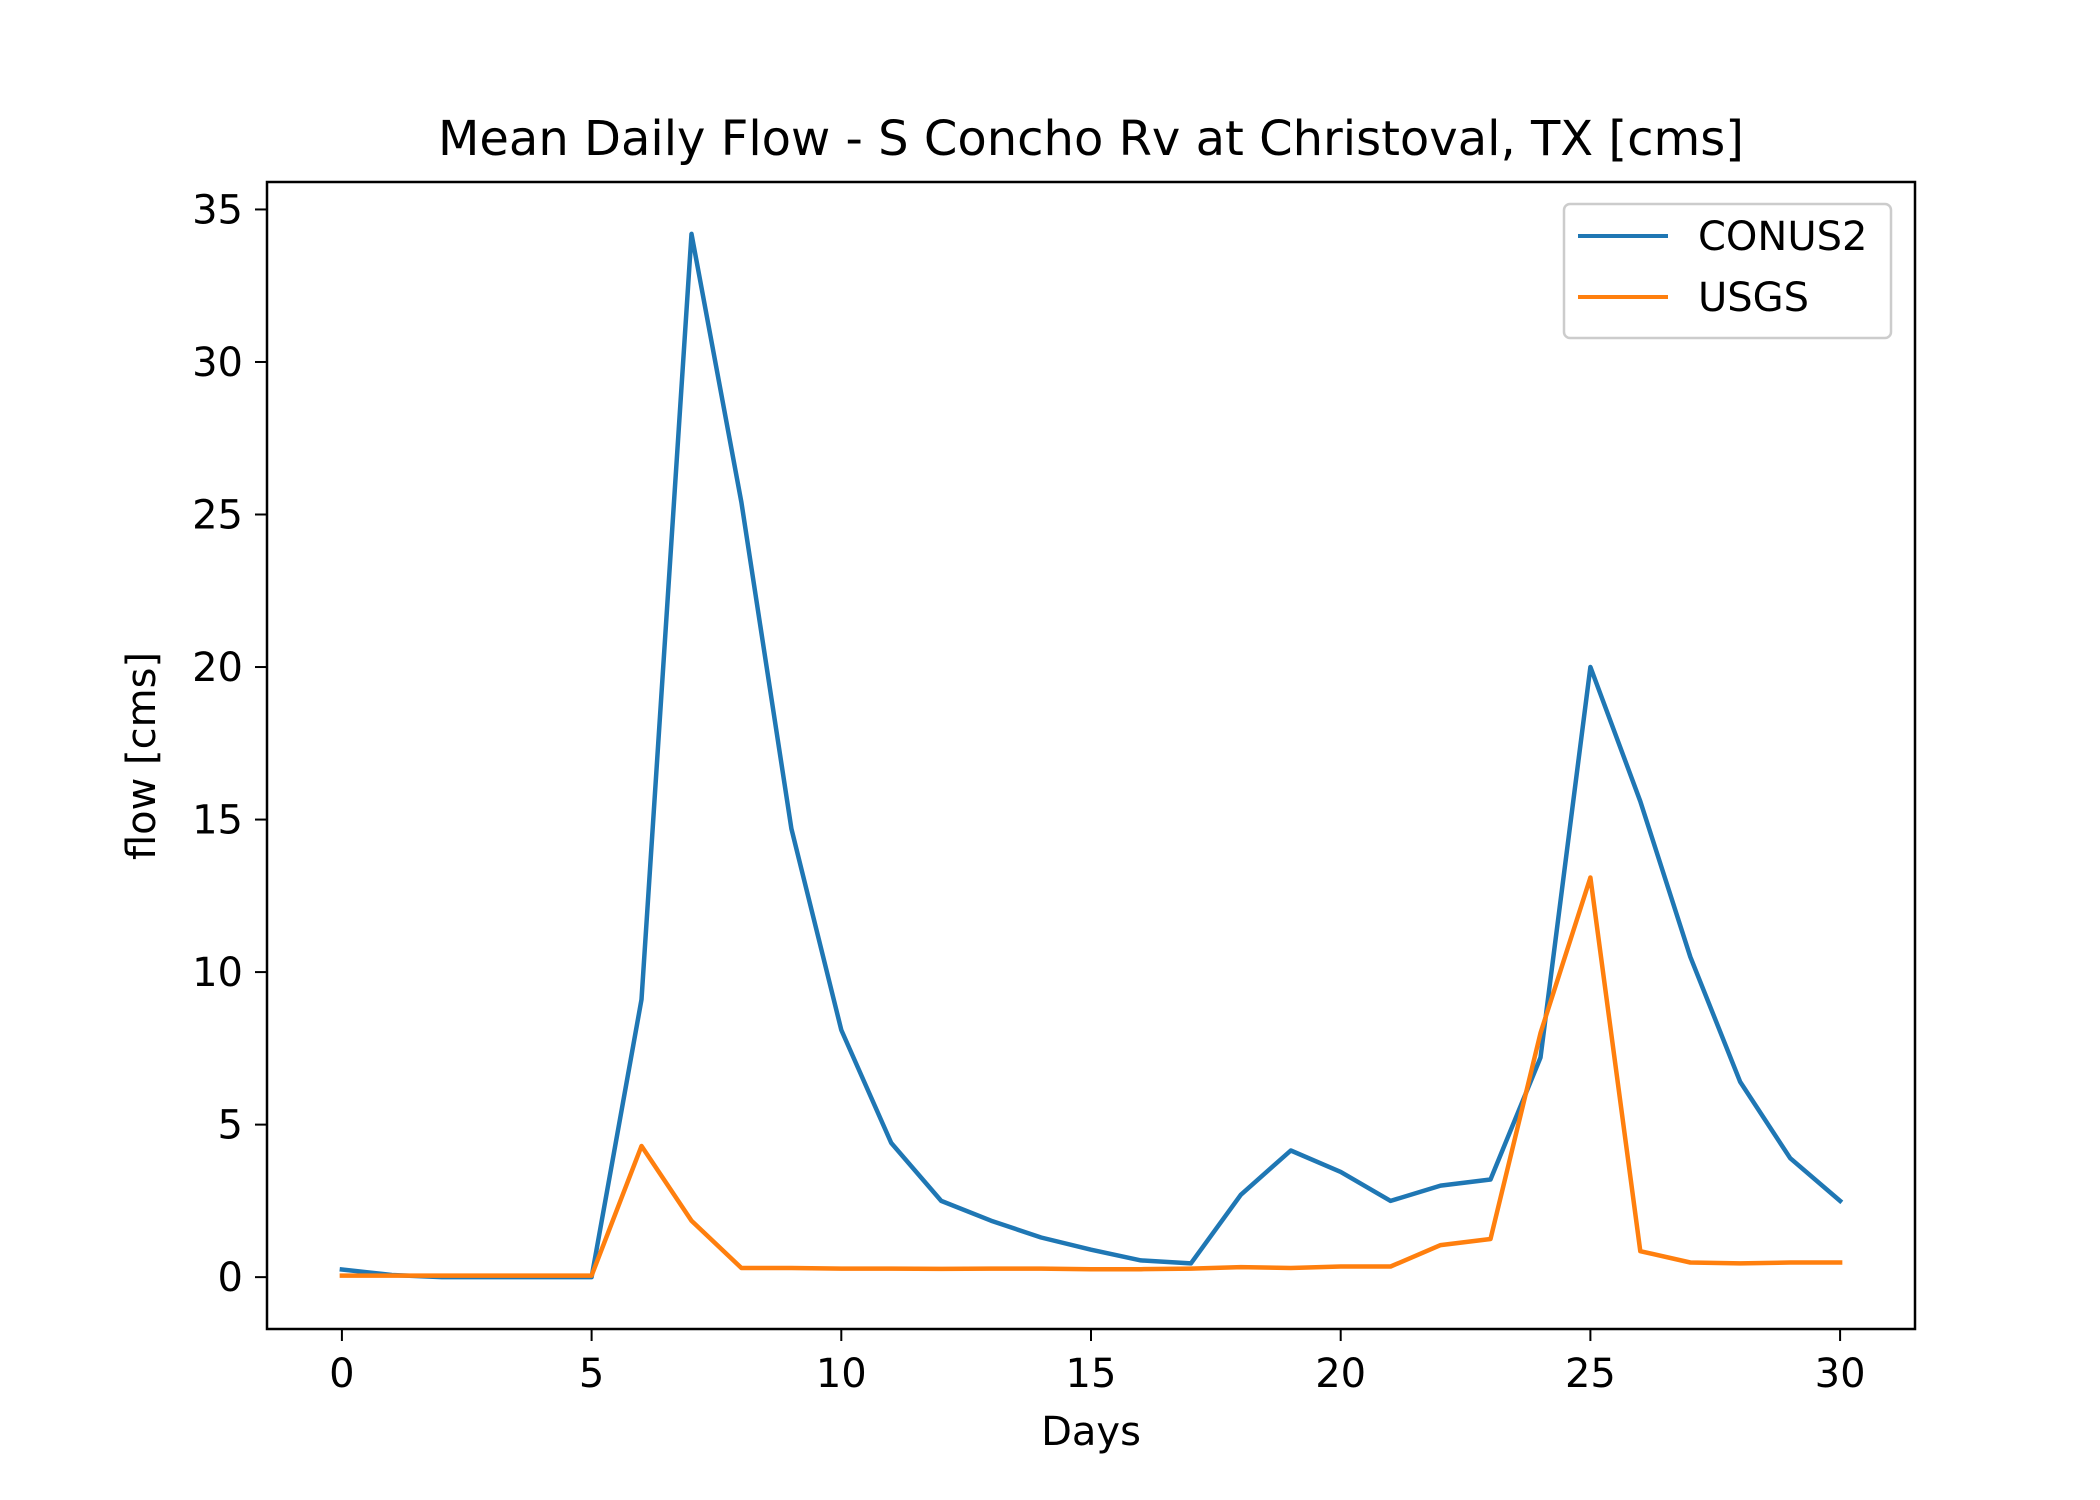  What do you see at coordinates (841, 1374) in the screenshot?
I see `x-tick-label: 10` at bounding box center [841, 1374].